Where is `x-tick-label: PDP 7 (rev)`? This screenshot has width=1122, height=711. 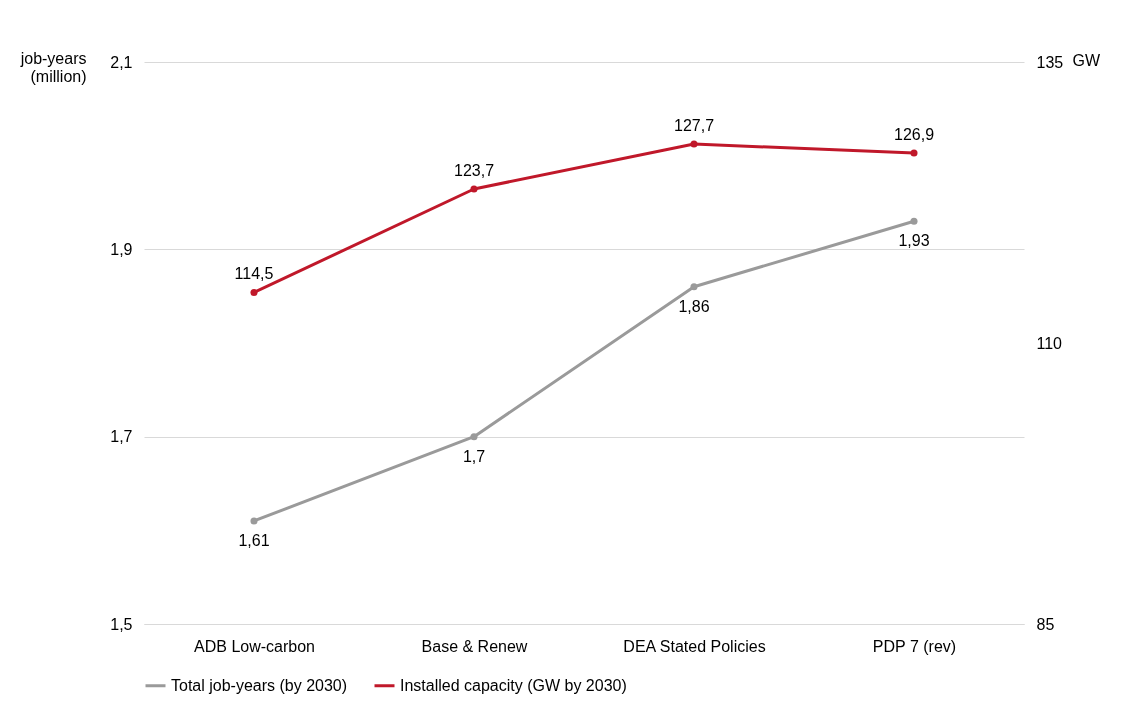
x-tick-label: PDP 7 (rev) is located at coordinates (914, 646).